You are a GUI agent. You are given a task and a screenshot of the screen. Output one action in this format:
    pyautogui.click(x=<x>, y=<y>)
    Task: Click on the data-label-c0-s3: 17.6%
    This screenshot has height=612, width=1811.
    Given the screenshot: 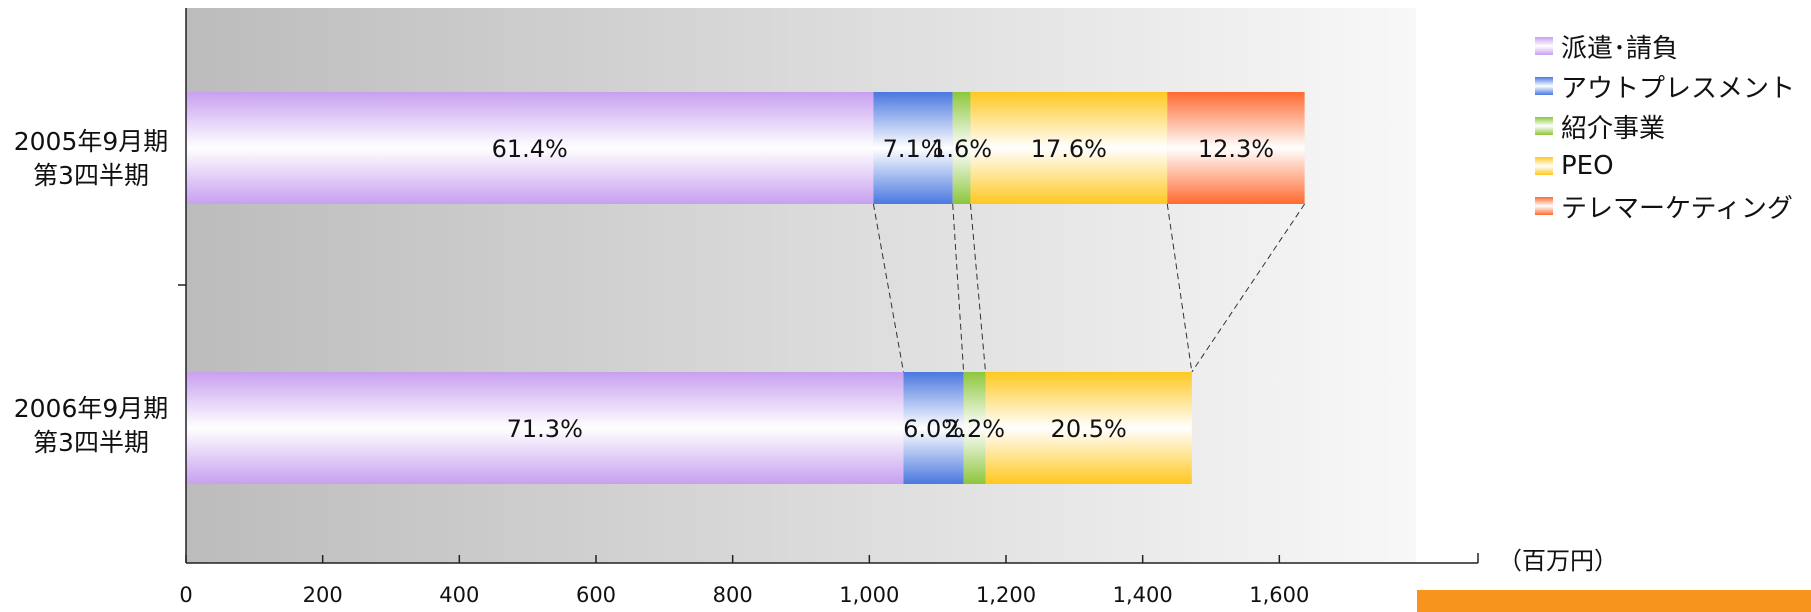 What is the action you would take?
    pyautogui.click(x=1069, y=149)
    